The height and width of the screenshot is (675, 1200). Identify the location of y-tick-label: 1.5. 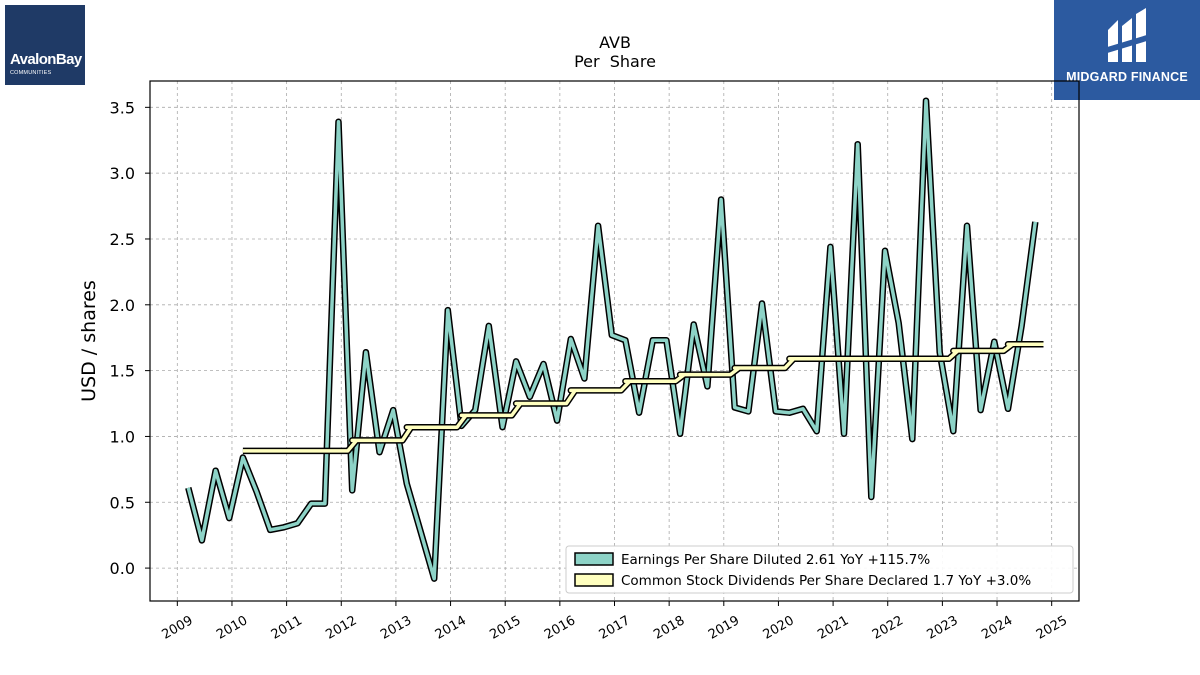
(122, 371).